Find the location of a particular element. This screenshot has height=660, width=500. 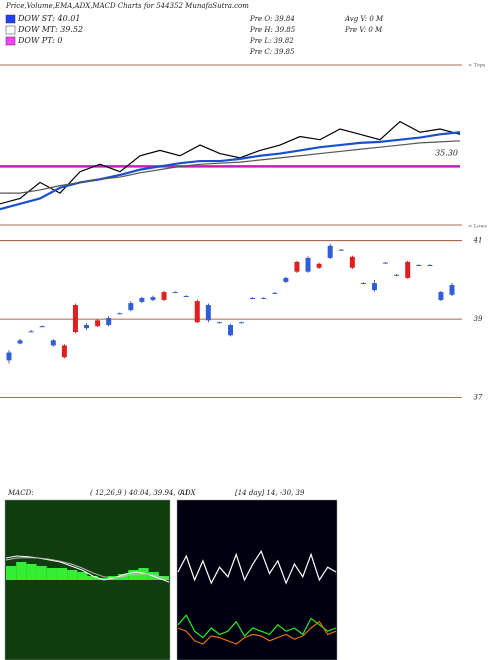

stat: Avg V: 0 M is located at coordinates (364, 19).